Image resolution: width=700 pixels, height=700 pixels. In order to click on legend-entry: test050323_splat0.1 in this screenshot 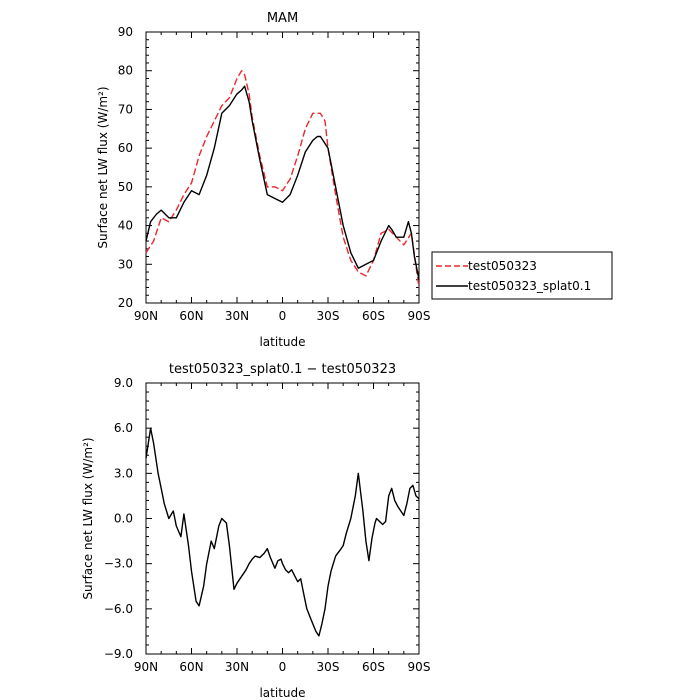, I will do `click(529, 286)`.